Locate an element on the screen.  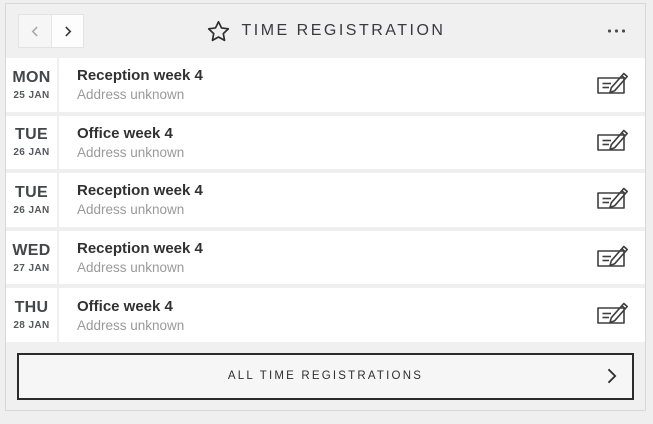
ellipsis-menu-icon is located at coordinates (609, 31).